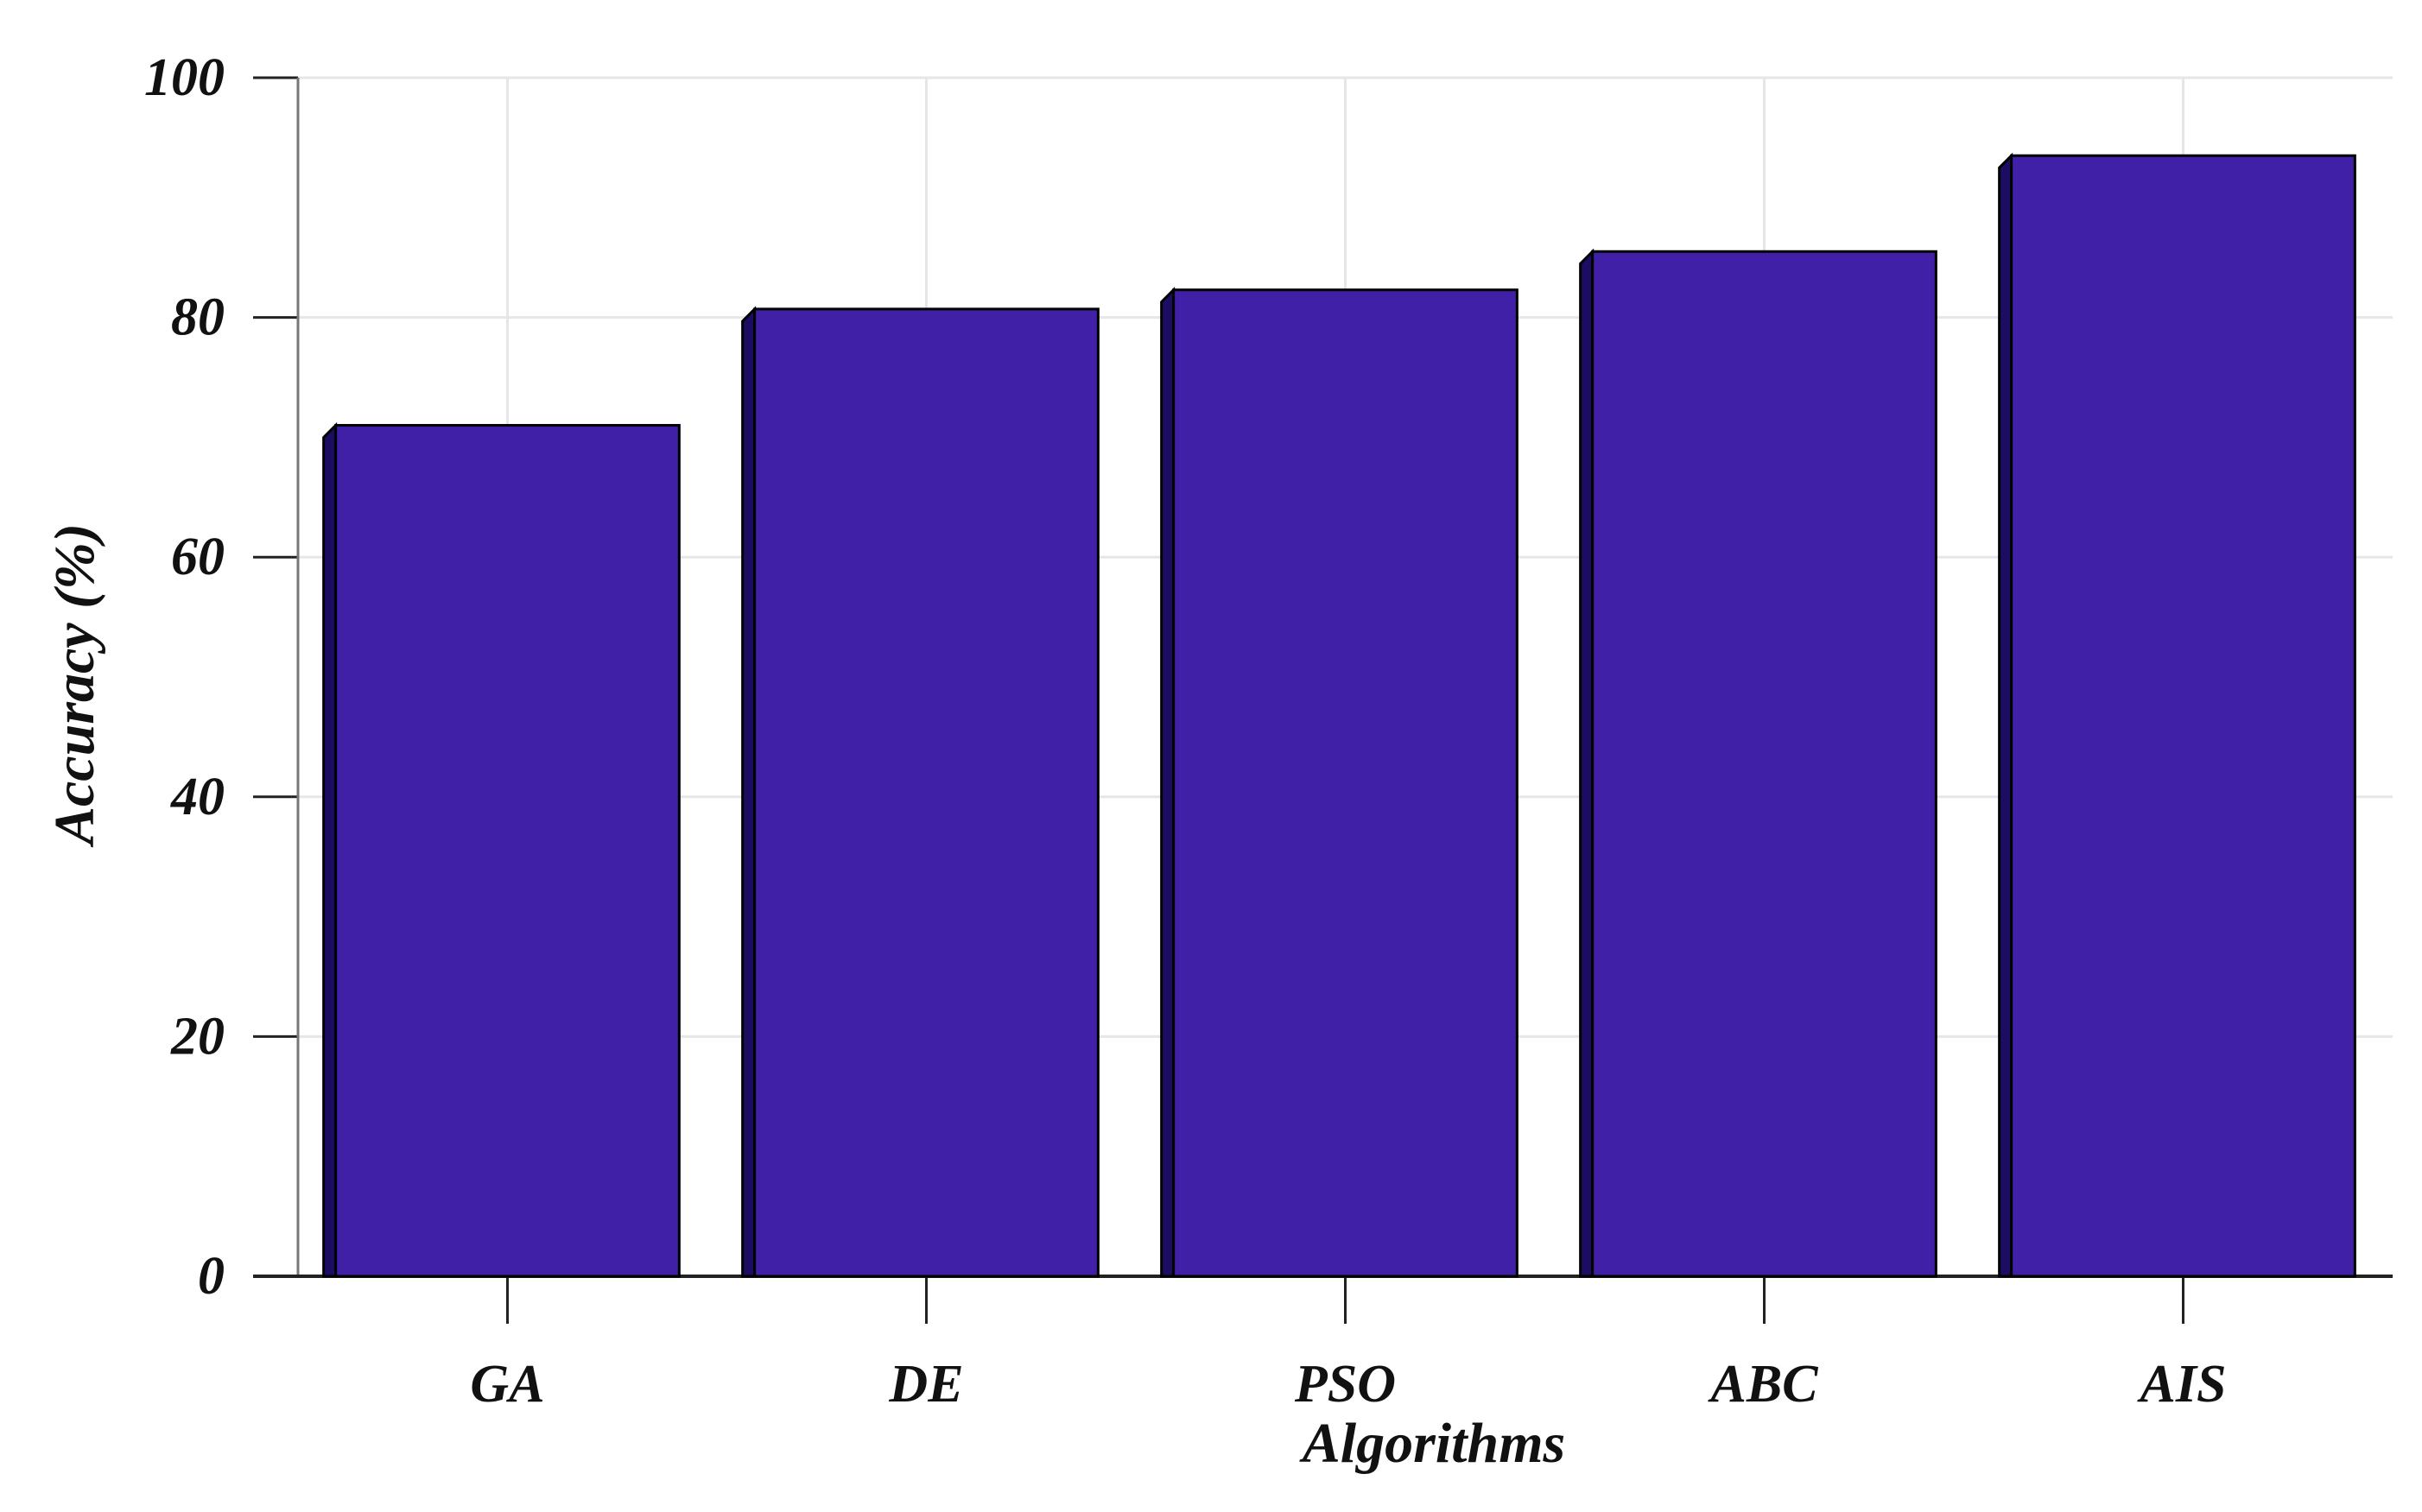 This screenshot has height=1512, width=2422. Describe the element at coordinates (1432, 1443) in the screenshot. I see `x-axis-title: Algorithms` at that location.